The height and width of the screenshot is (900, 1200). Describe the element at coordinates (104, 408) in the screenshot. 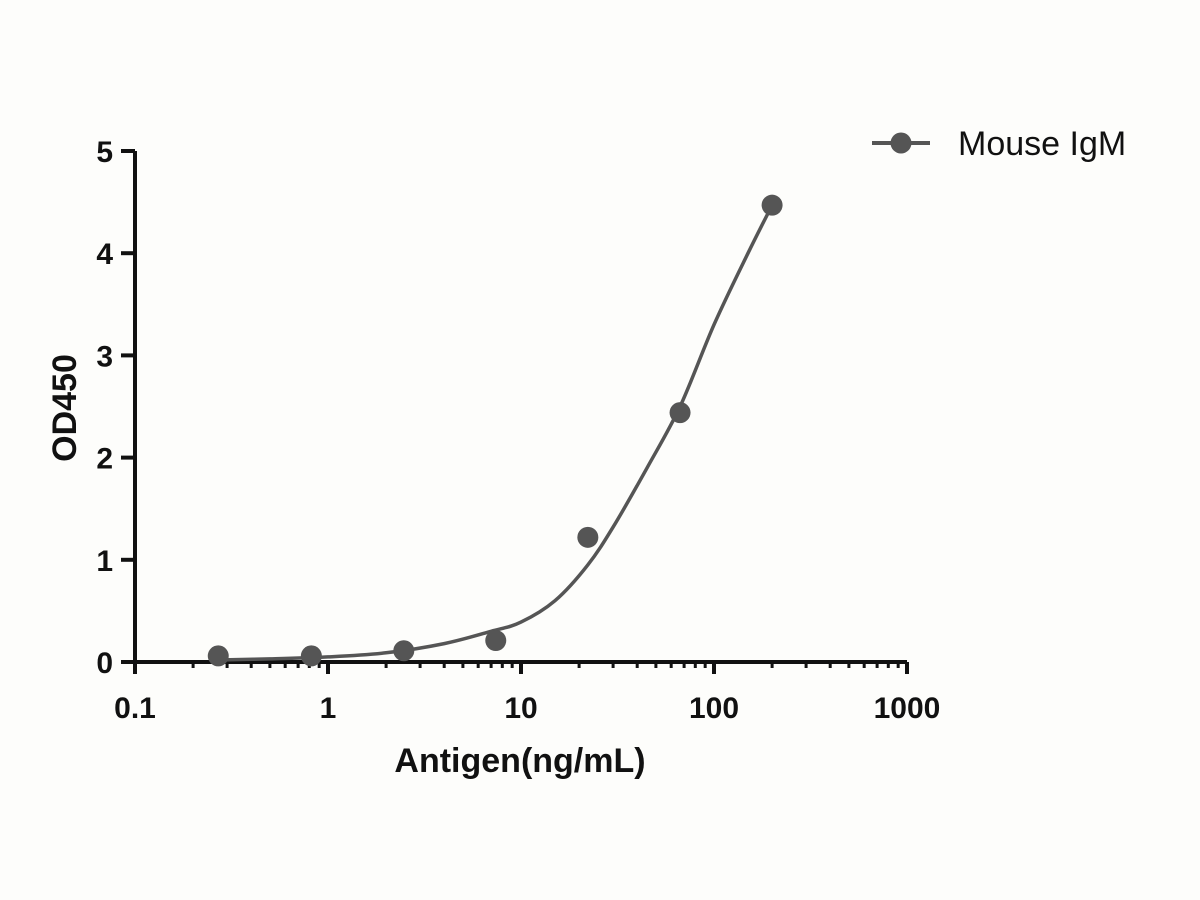

I see `y-tick-labels: 0 1 2 3 4 5` at that location.